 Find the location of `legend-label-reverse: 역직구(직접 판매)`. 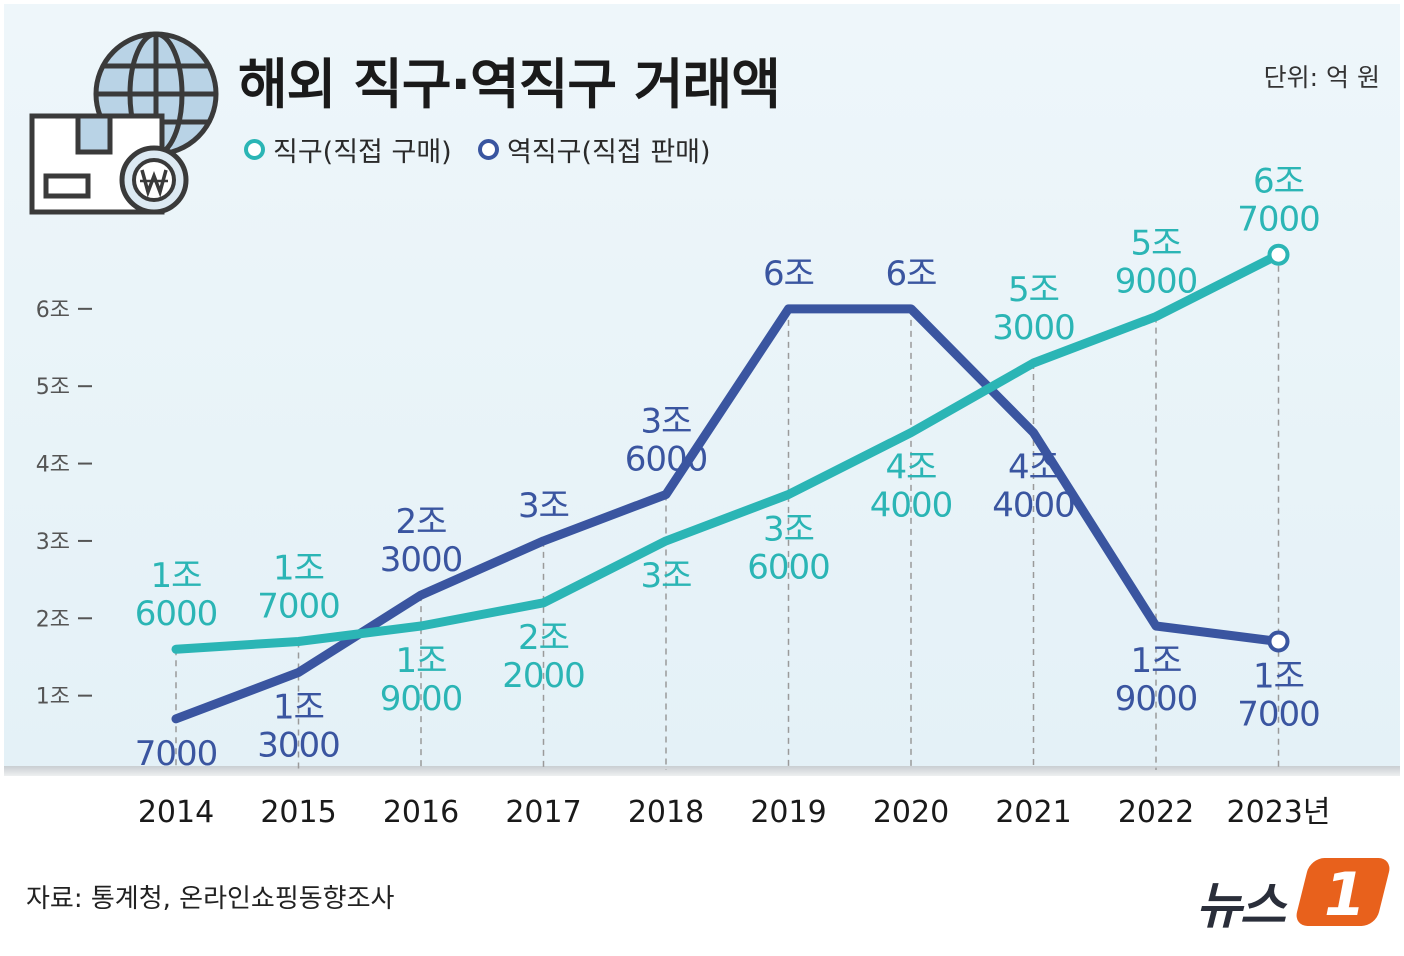

legend-label-reverse: 역직구(직접 판매) is located at coordinates (609, 152).